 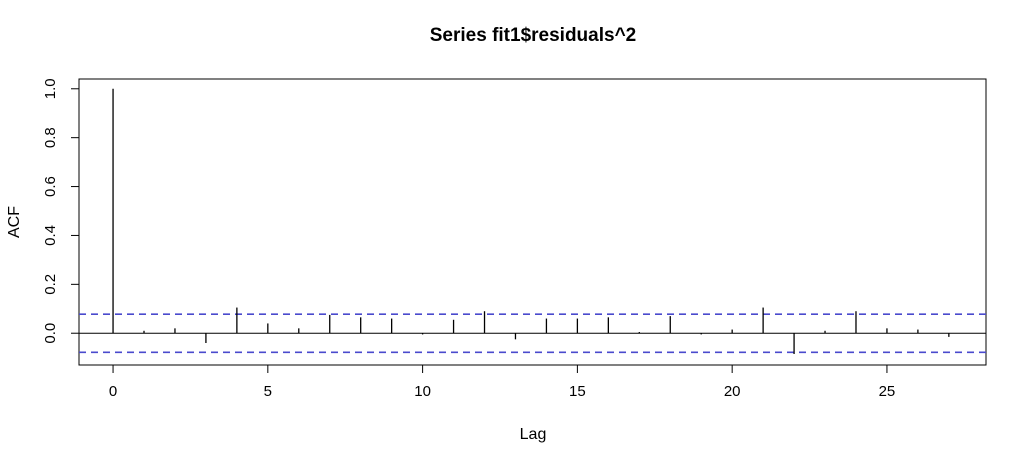 I want to click on y-axis-label: ACF, so click(x=14, y=222).